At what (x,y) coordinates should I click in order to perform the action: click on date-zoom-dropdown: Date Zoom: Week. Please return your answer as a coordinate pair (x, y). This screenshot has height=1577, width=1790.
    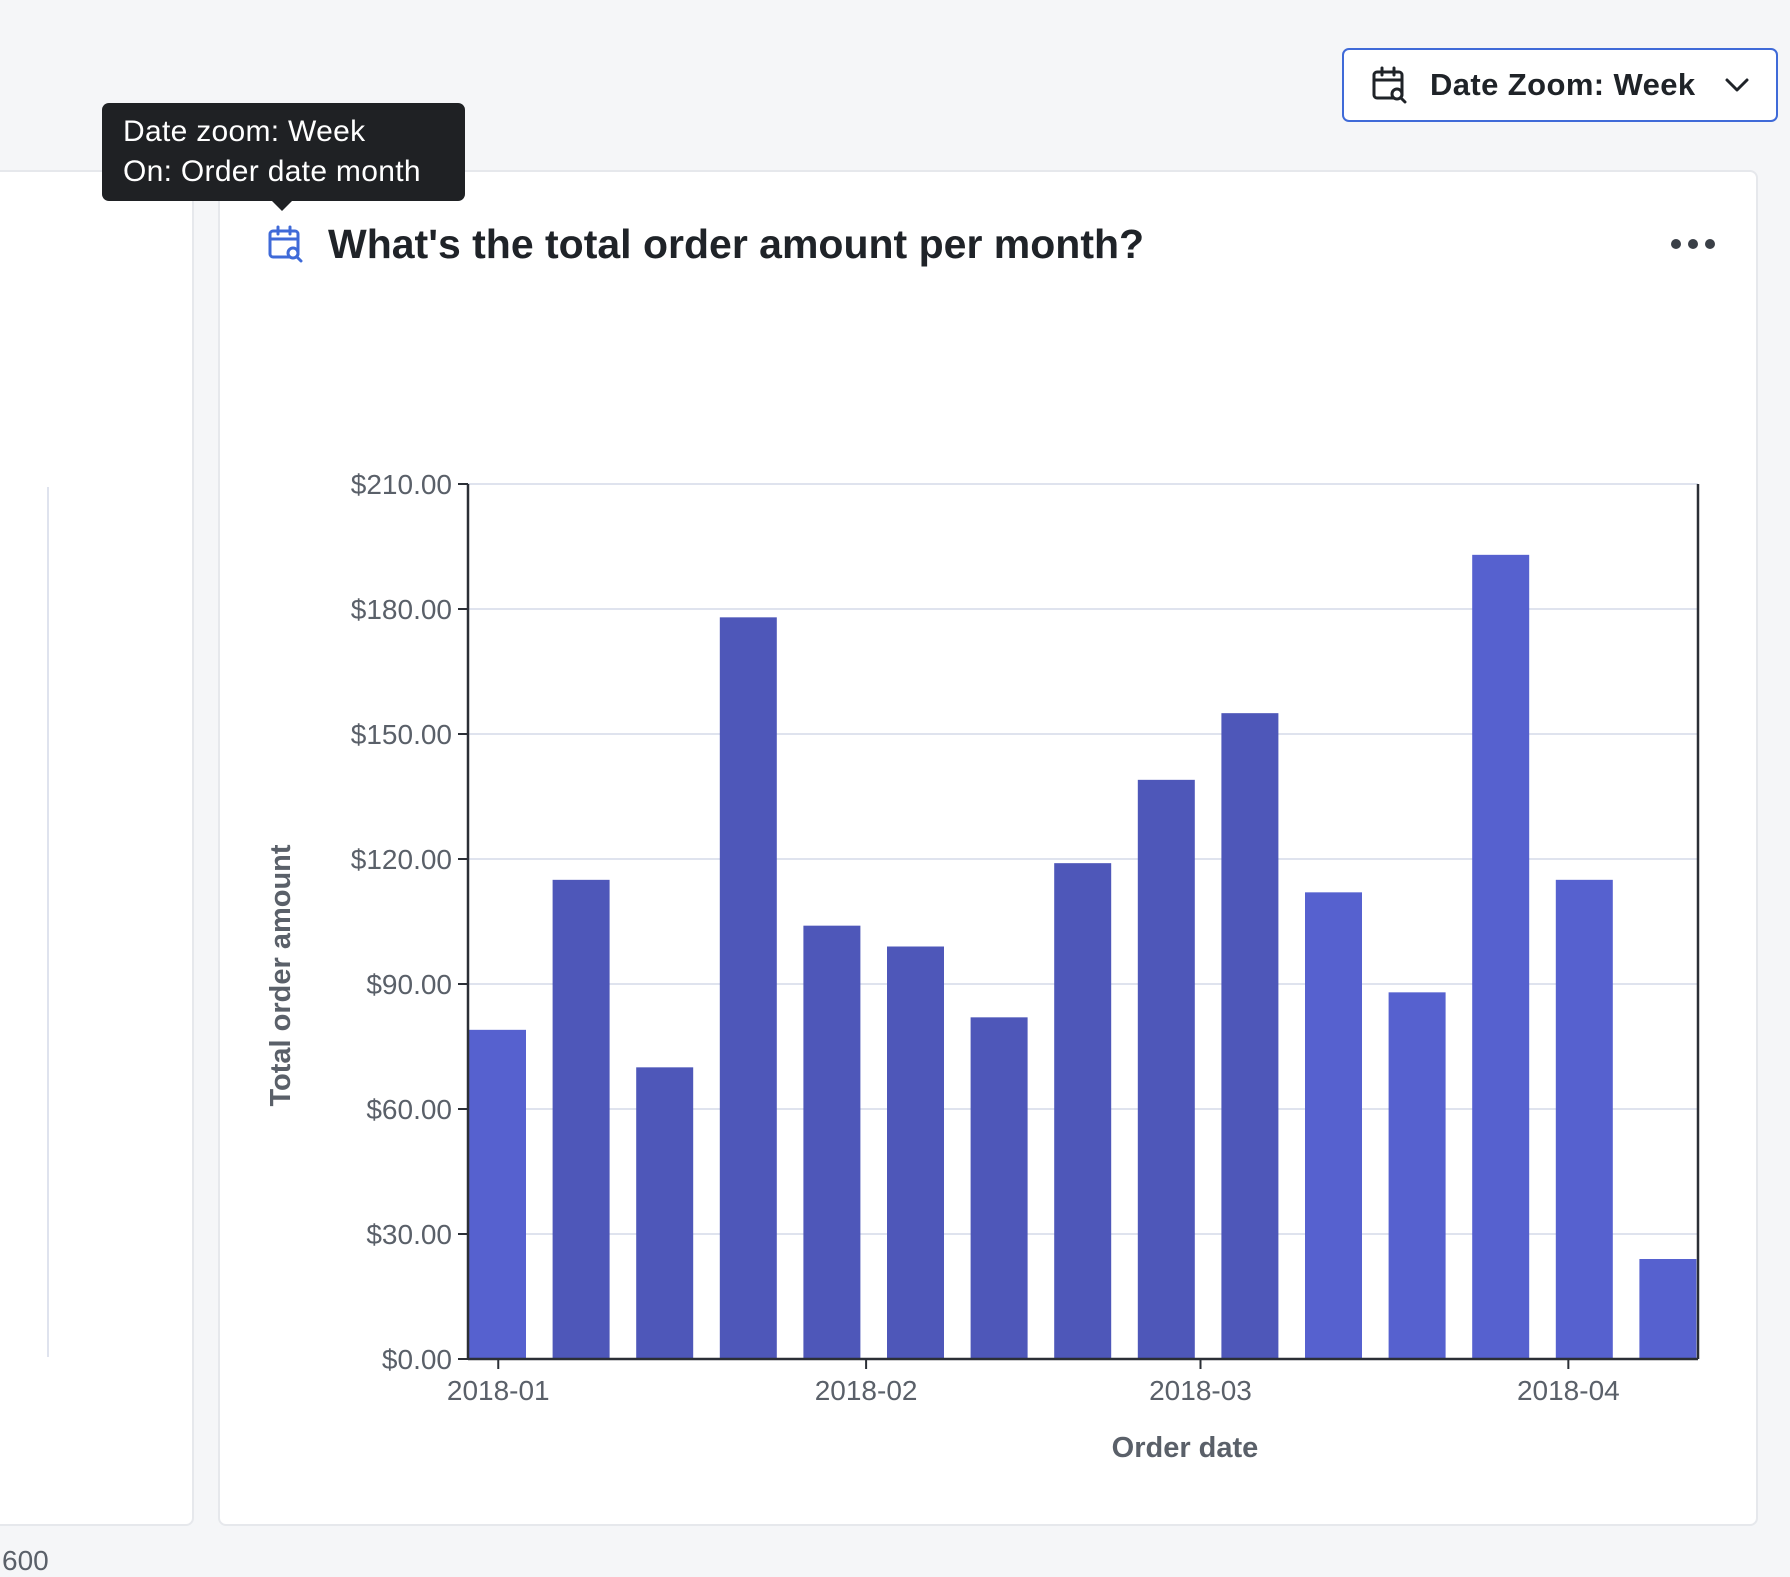
    Looking at the image, I should click on (1560, 85).